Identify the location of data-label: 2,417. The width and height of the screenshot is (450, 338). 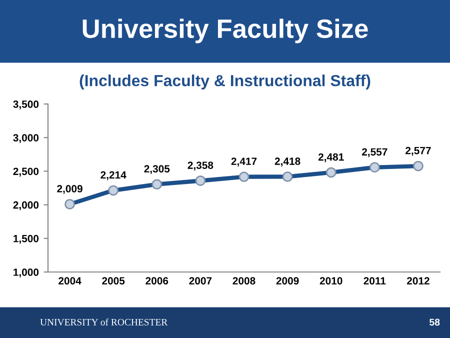
(244, 162).